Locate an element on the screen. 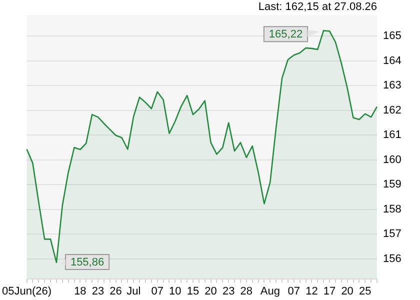 Image resolution: width=420 pixels, height=300 pixels. y-tick-label: 165 is located at coordinates (392, 36).